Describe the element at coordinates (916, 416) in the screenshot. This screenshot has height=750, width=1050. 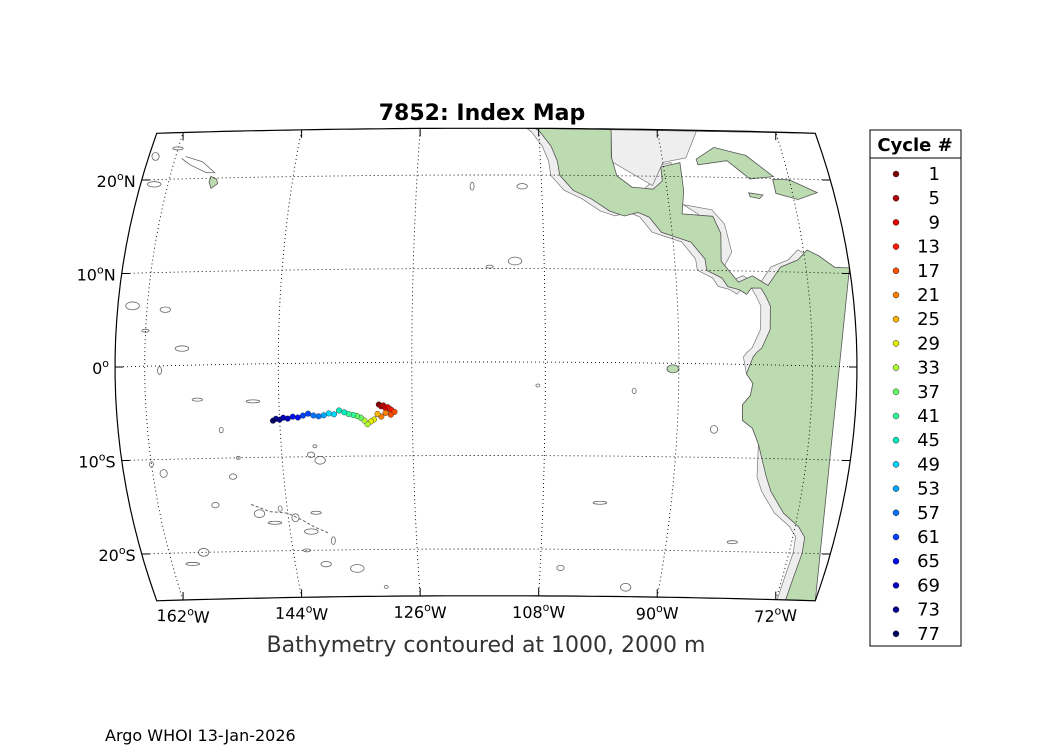
I see `legend-entry: 41` at that location.